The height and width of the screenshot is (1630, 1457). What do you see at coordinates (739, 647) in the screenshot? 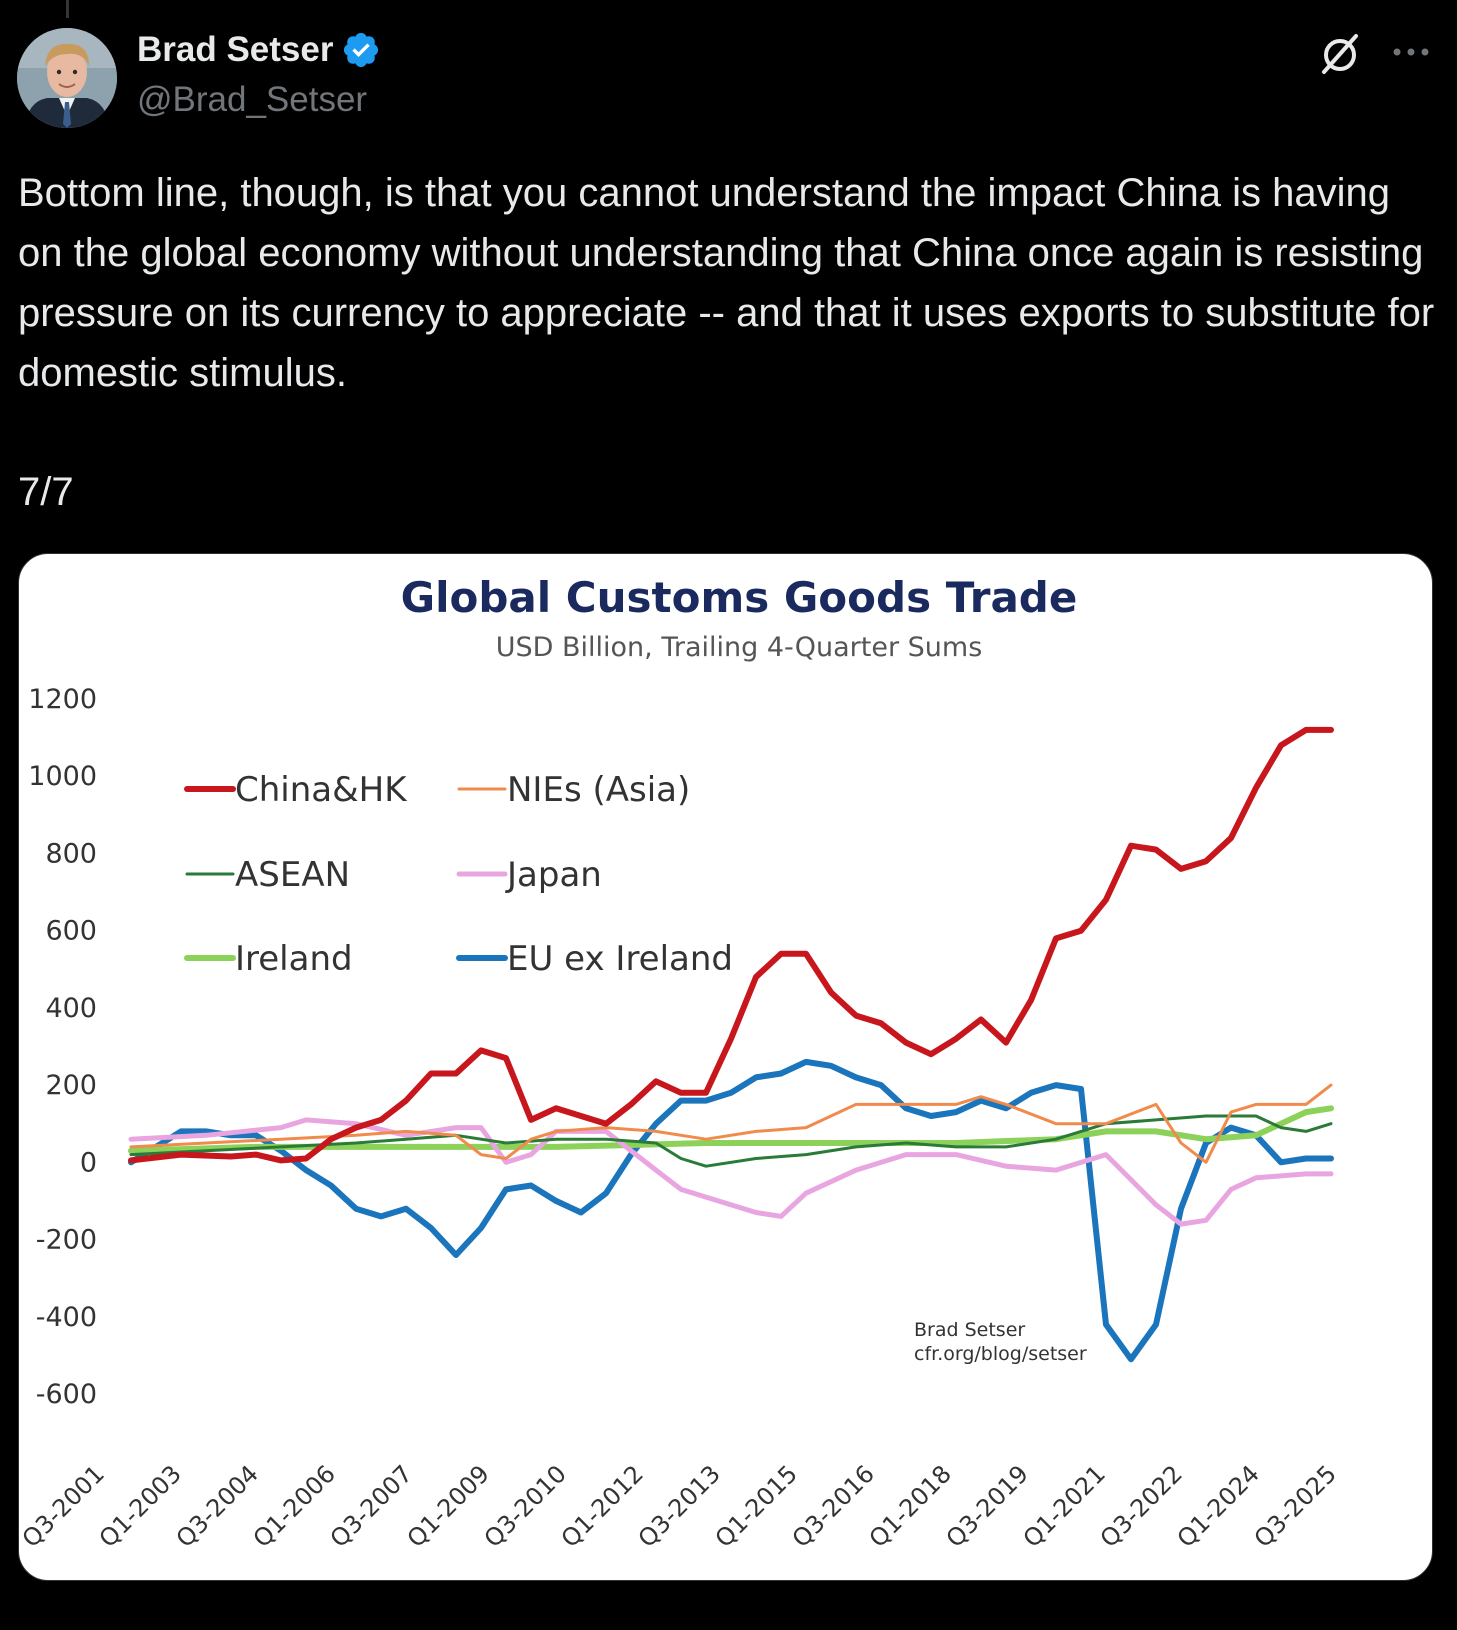
I see `chart-subtitle: USD Billion, Trailing 4-Quarter Sums` at bounding box center [739, 647].